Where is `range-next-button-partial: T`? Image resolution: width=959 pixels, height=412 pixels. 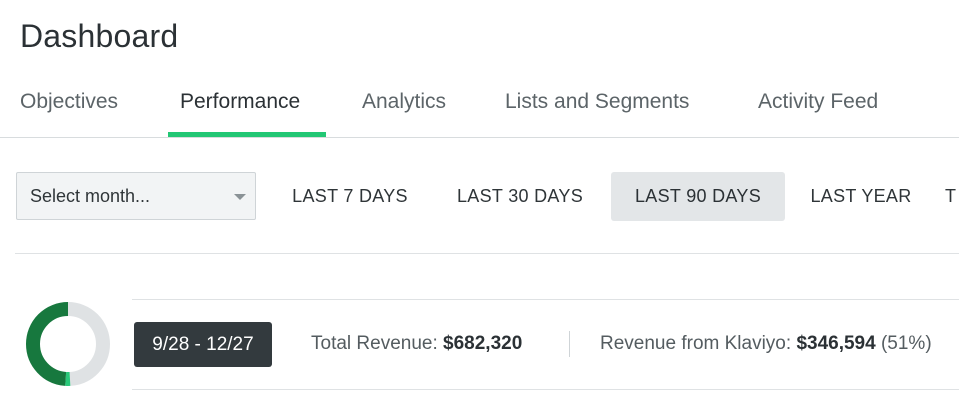
range-next-button-partial: T is located at coordinates (951, 196).